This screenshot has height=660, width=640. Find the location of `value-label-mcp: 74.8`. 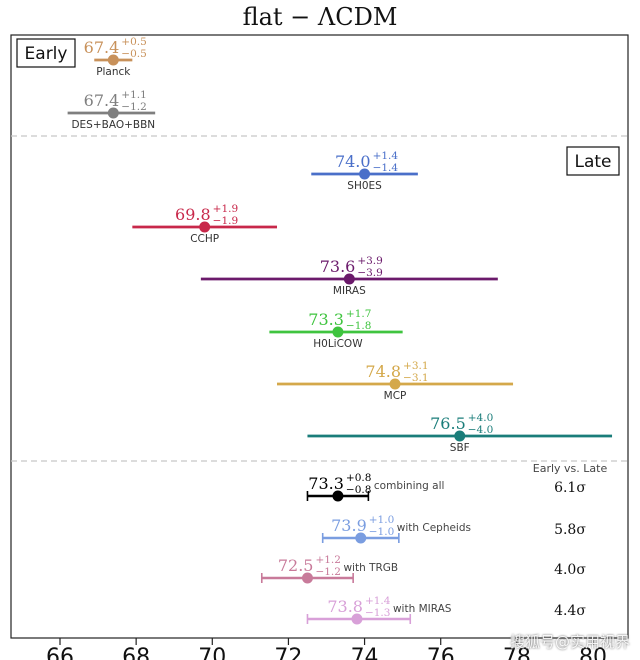

value-label-mcp: 74.8 is located at coordinates (383, 371).